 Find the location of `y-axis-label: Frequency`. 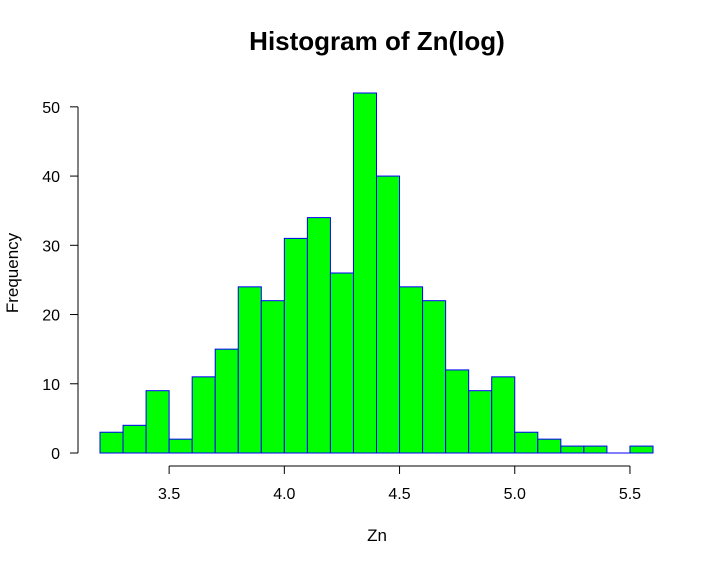

y-axis-label: Frequency is located at coordinates (12, 272).